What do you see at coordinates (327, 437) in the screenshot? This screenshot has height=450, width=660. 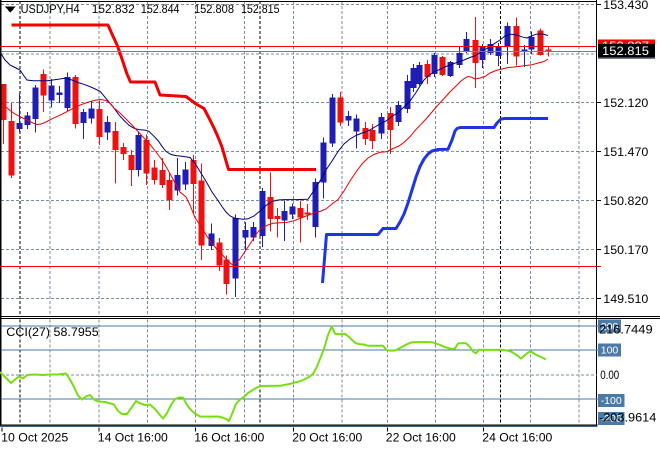 I see `svg-text: 20 Oct 16:00` at bounding box center [327, 437].